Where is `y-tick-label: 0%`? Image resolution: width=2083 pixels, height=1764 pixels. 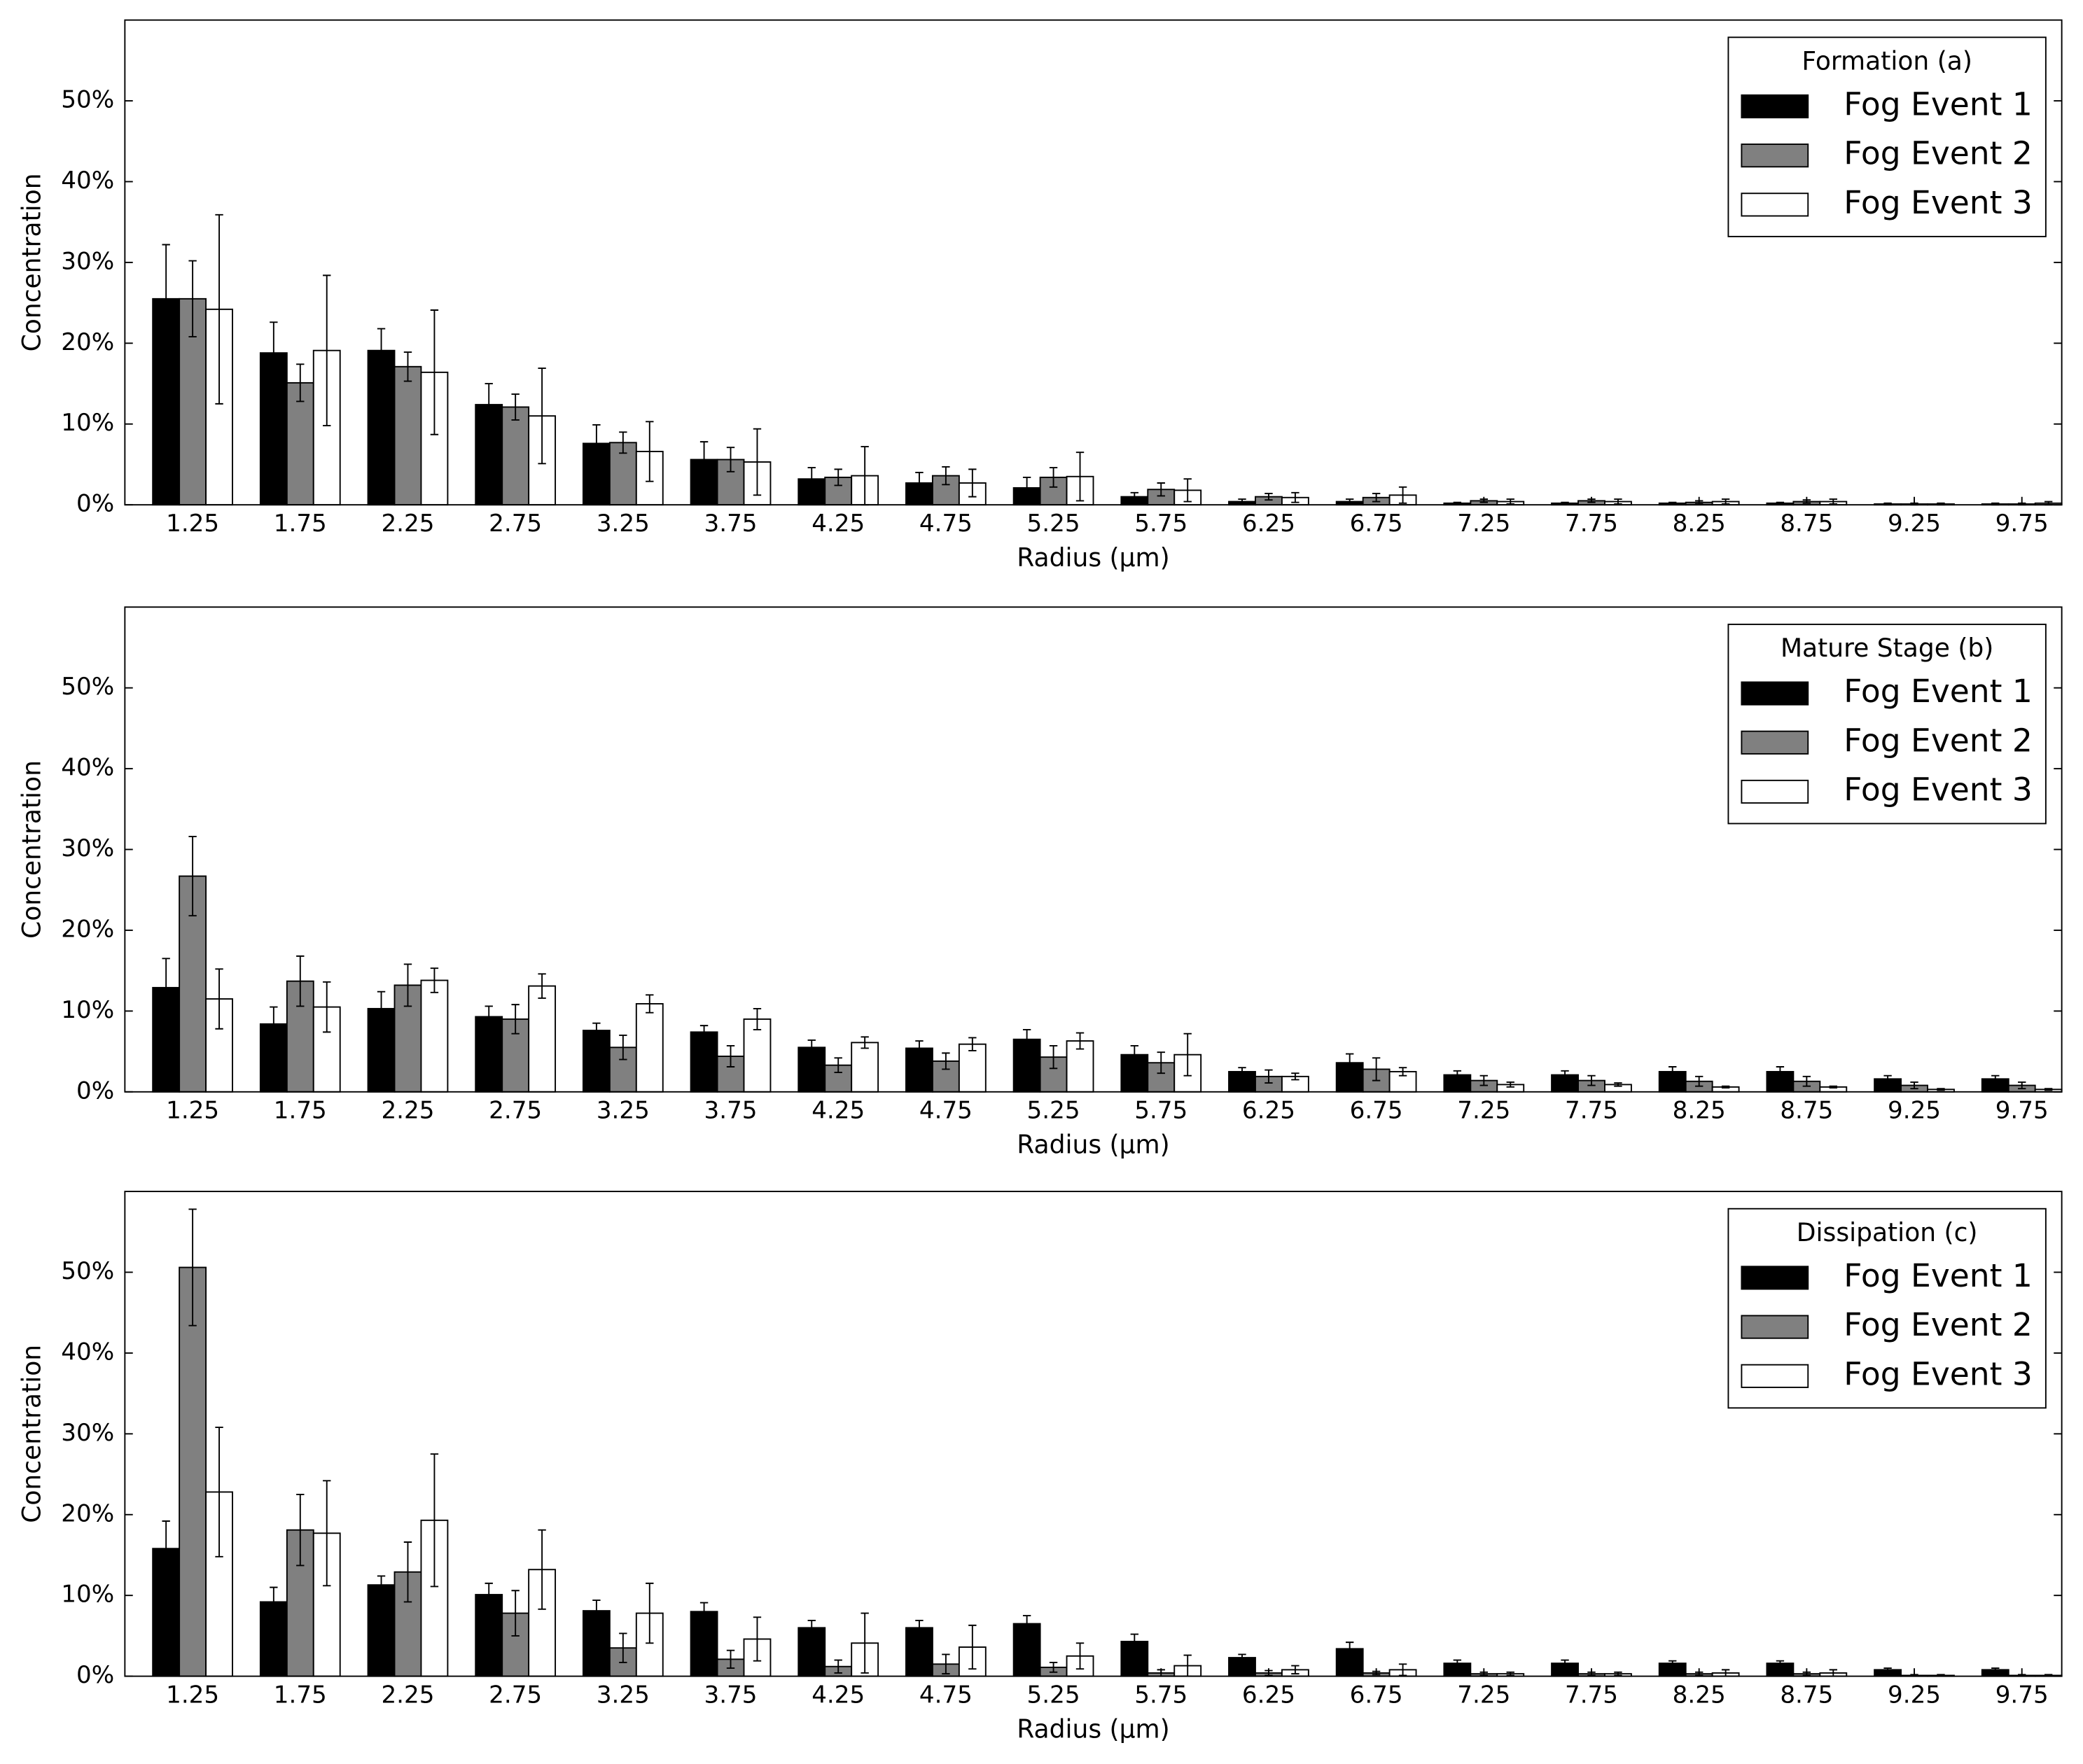 y-tick-label: 0% is located at coordinates (95, 1675).